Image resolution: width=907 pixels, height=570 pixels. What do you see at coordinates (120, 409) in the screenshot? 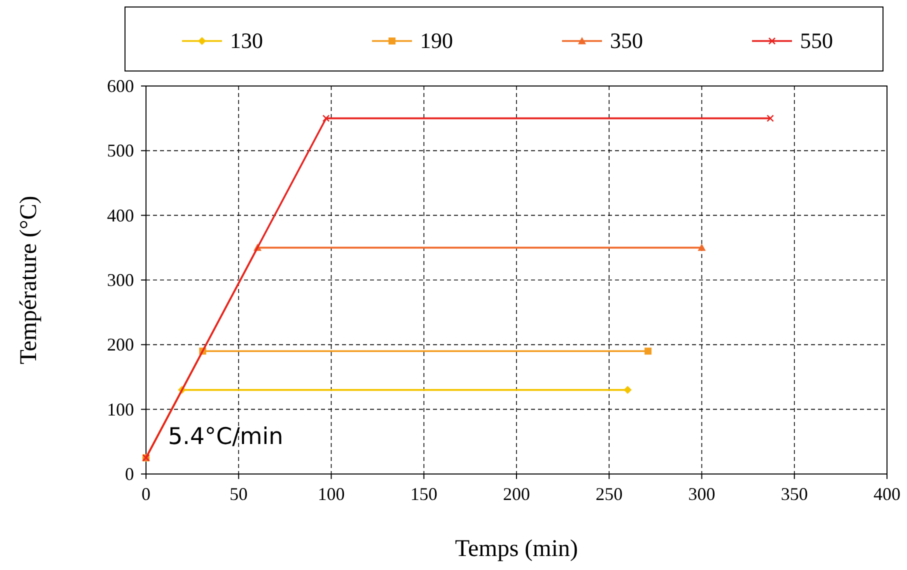
I see `y-tick-label: 100` at bounding box center [120, 409].